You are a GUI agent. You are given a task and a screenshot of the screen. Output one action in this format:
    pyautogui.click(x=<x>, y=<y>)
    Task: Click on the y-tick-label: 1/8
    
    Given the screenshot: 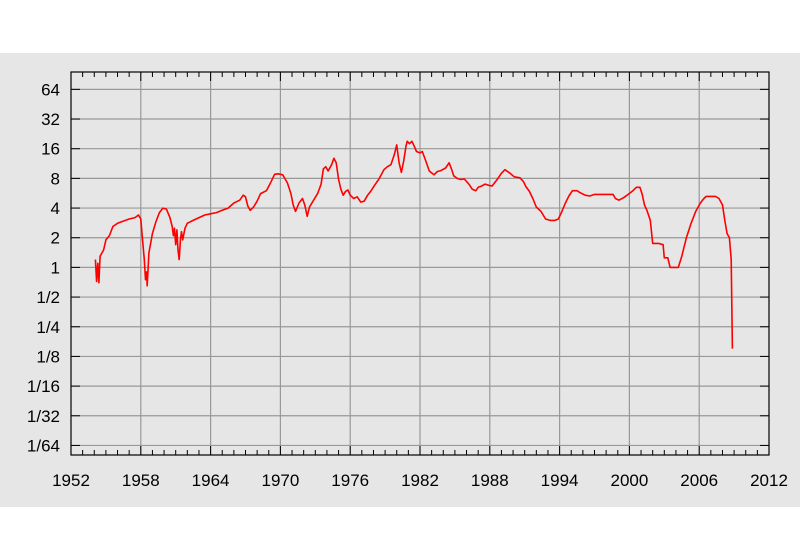 What is the action you would take?
    pyautogui.click(x=48, y=356)
    